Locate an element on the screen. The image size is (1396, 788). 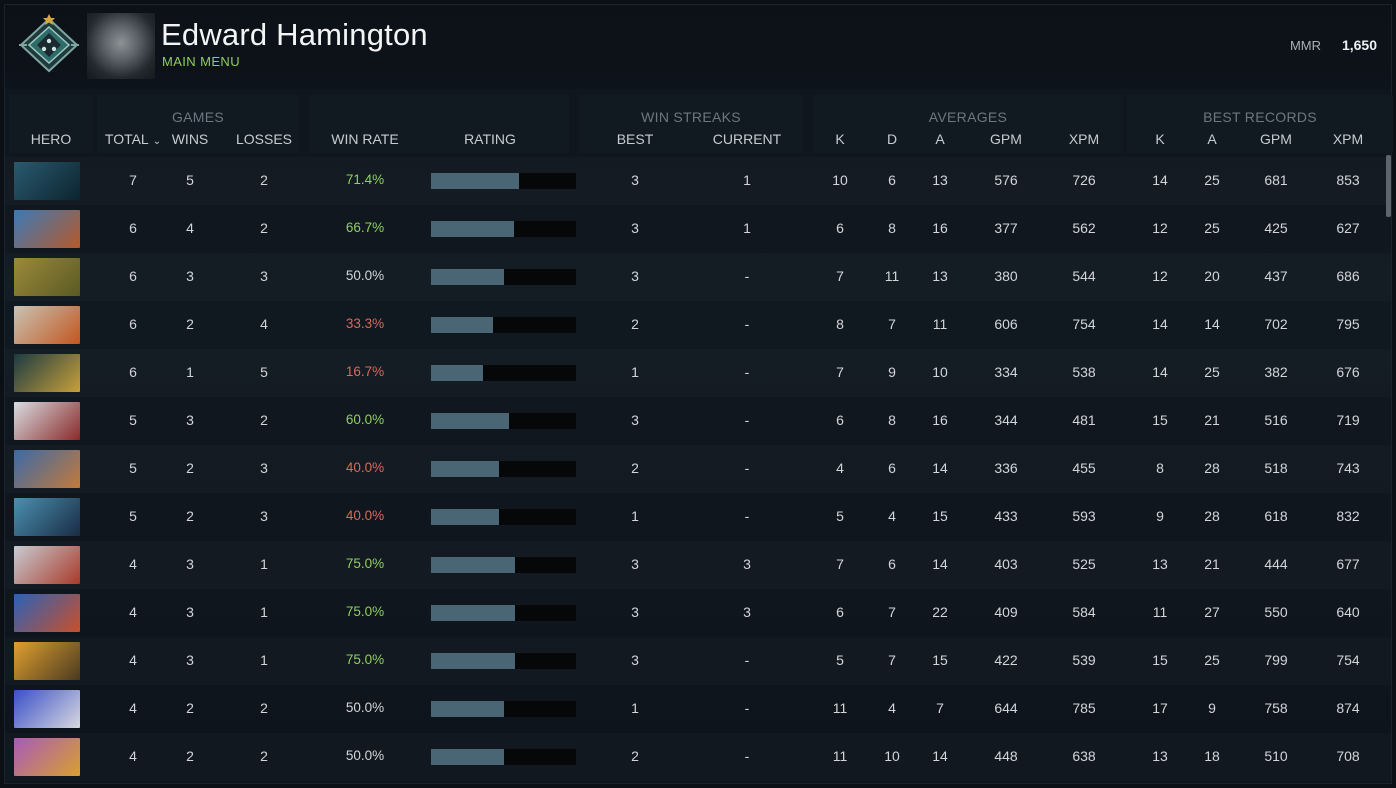
avg-gpm-value: 334 is located at coordinates (1006, 372).